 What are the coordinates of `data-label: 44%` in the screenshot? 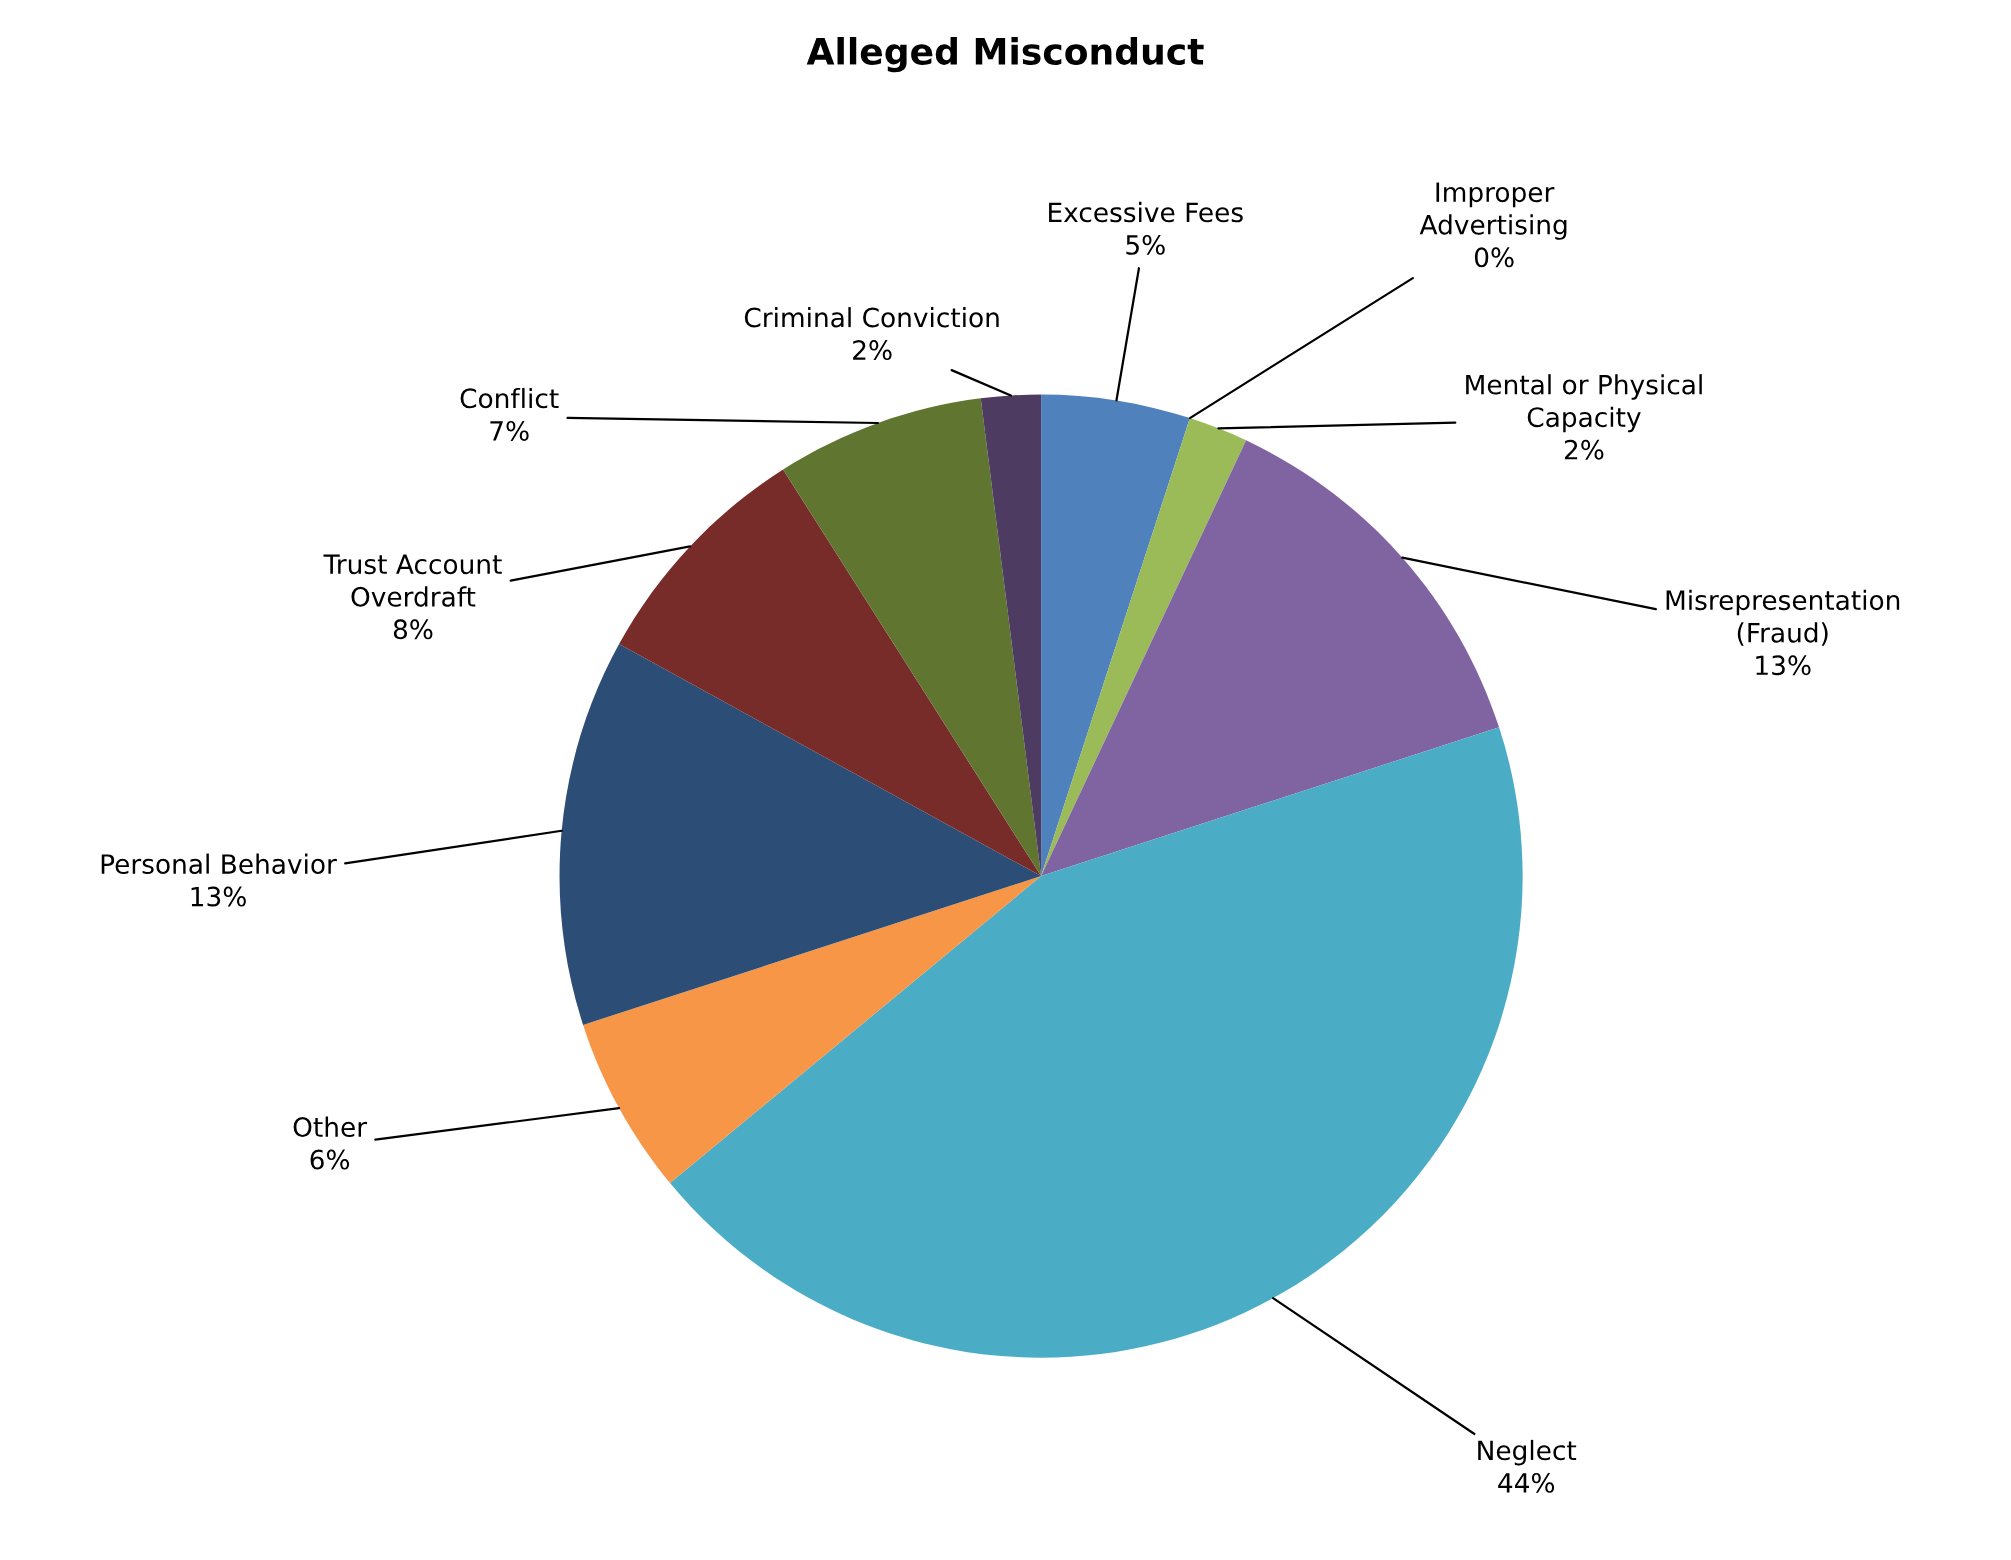 It's located at (1526, 1482).